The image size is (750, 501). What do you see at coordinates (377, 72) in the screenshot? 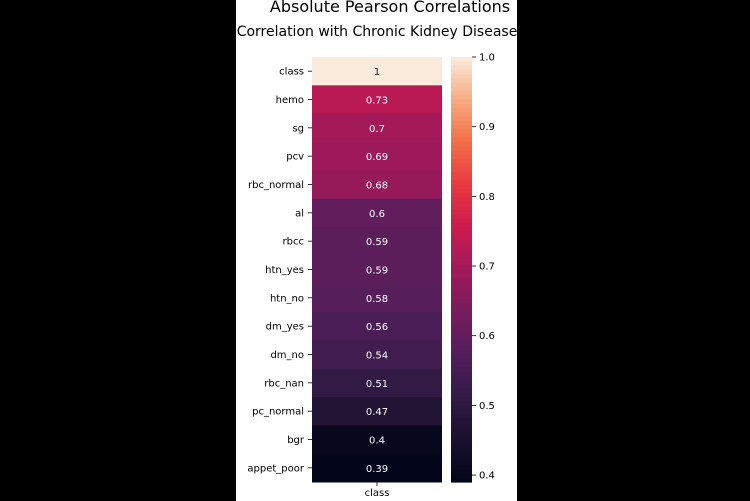
I see `cell-value-label: 1` at bounding box center [377, 72].